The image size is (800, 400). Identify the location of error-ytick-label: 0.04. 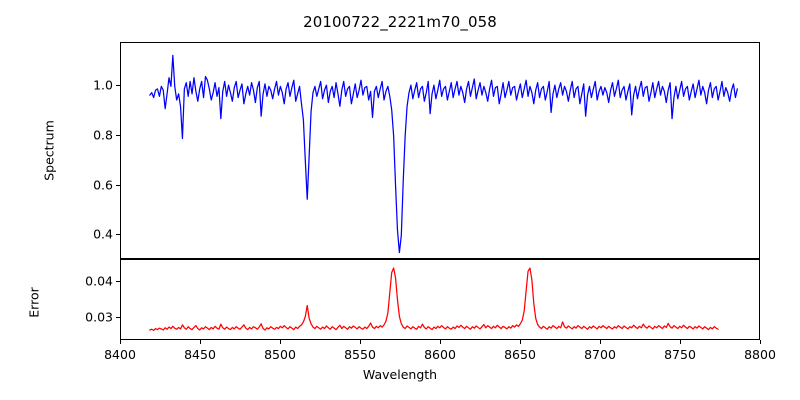
(99, 281).